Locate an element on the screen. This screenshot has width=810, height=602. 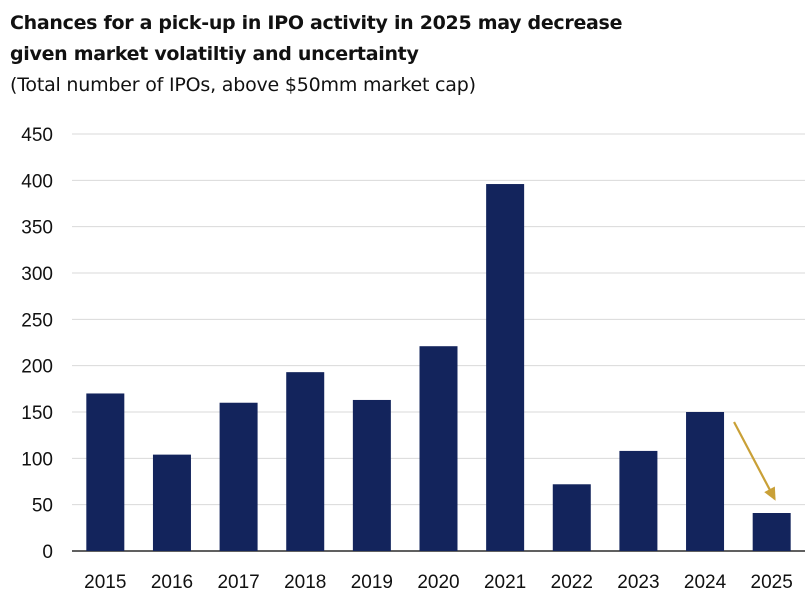
y-tick-label: 300 is located at coordinates (37, 274).